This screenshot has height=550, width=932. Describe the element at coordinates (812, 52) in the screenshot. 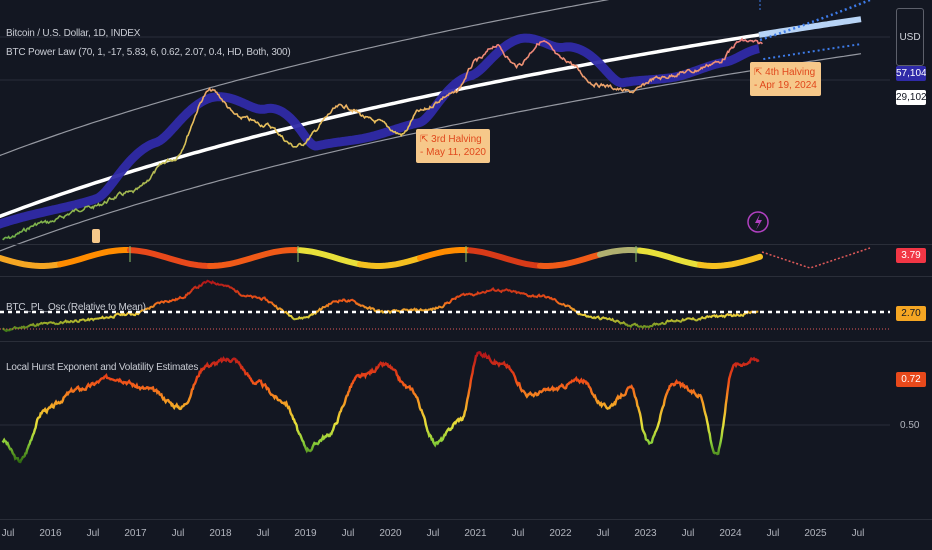

I see `projection-dots` at that location.